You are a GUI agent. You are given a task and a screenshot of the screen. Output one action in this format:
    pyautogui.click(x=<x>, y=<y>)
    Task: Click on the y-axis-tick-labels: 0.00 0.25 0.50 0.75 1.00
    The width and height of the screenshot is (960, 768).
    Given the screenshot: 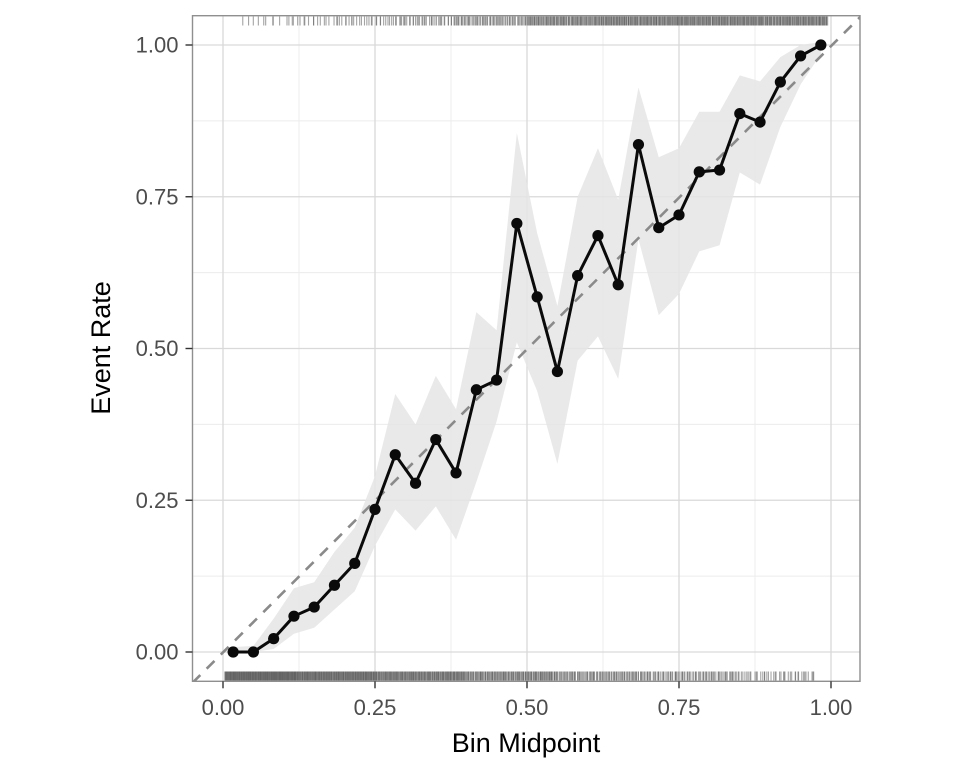 What is the action you would take?
    pyautogui.click(x=157, y=349)
    